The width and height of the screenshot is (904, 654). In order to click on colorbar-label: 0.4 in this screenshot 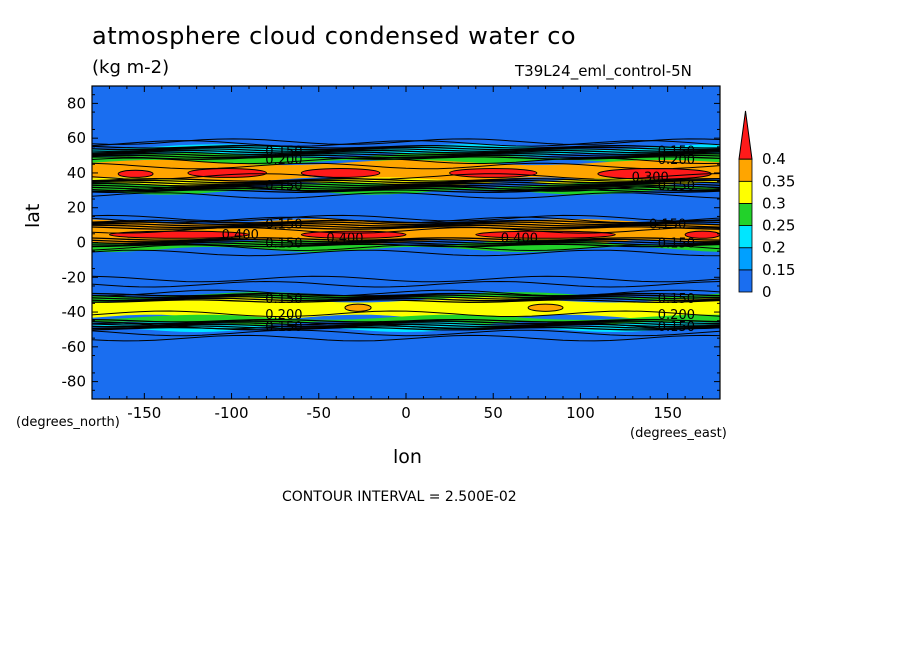, I will do `click(774, 159)`.